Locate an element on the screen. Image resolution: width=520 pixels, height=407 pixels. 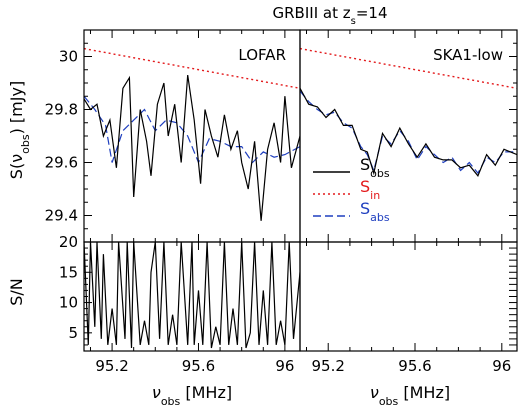
figure-title: GRBIII at zs=14 is located at coordinates (330, 15).